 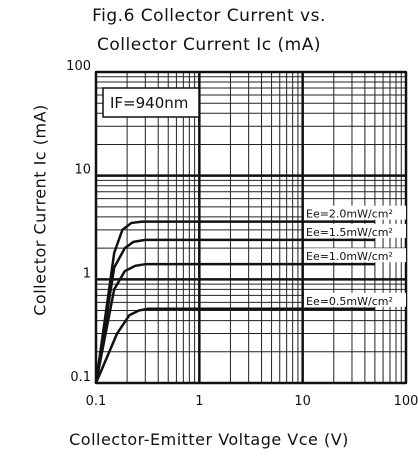 I want to click on series-label: Ee=0.5mW/cm², so click(x=349, y=301).